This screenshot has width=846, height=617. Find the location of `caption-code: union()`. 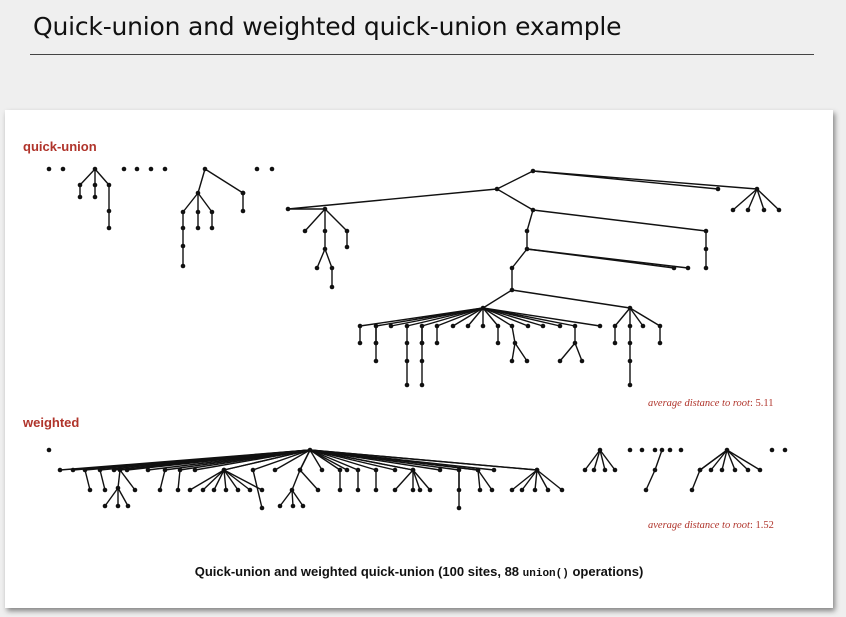

caption-code: union() is located at coordinates (545, 574).